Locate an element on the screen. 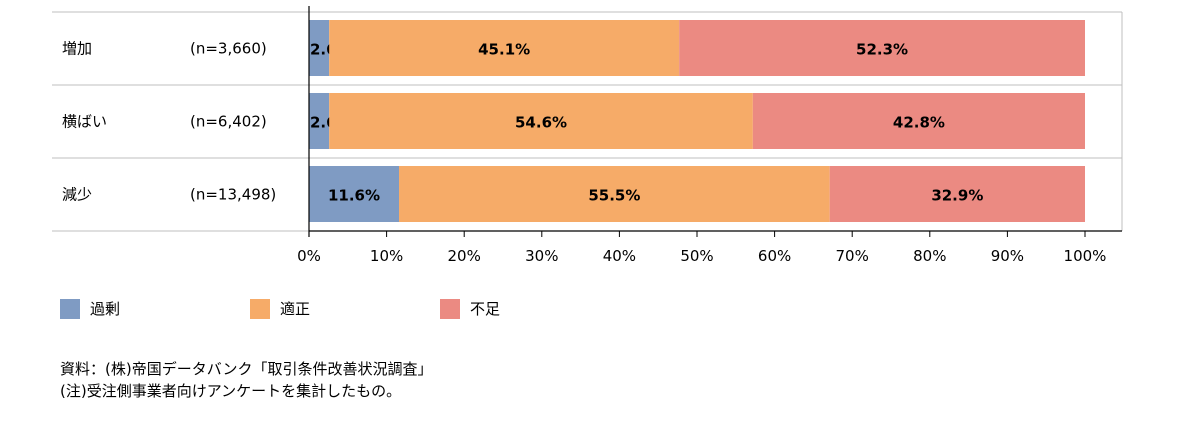 This screenshot has height=443, width=1200. x-tick-label: 20% is located at coordinates (464, 256).